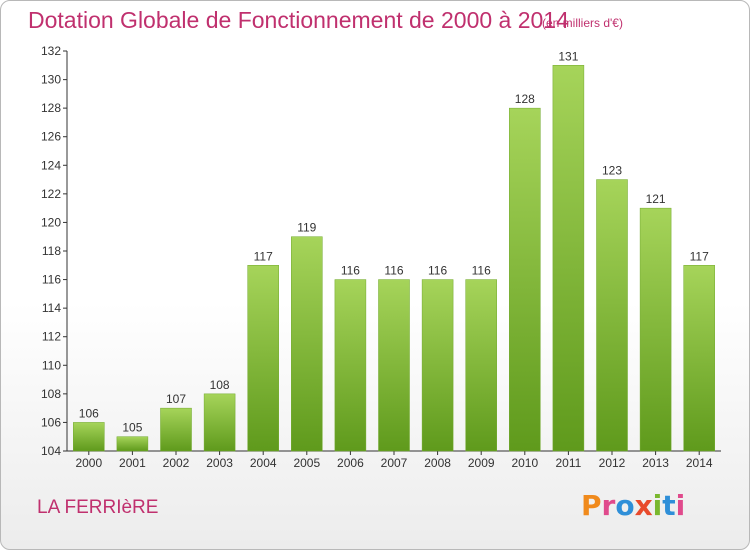 The width and height of the screenshot is (750, 550). What do you see at coordinates (51, 451) in the screenshot?
I see `y-tick-label: 104` at bounding box center [51, 451].